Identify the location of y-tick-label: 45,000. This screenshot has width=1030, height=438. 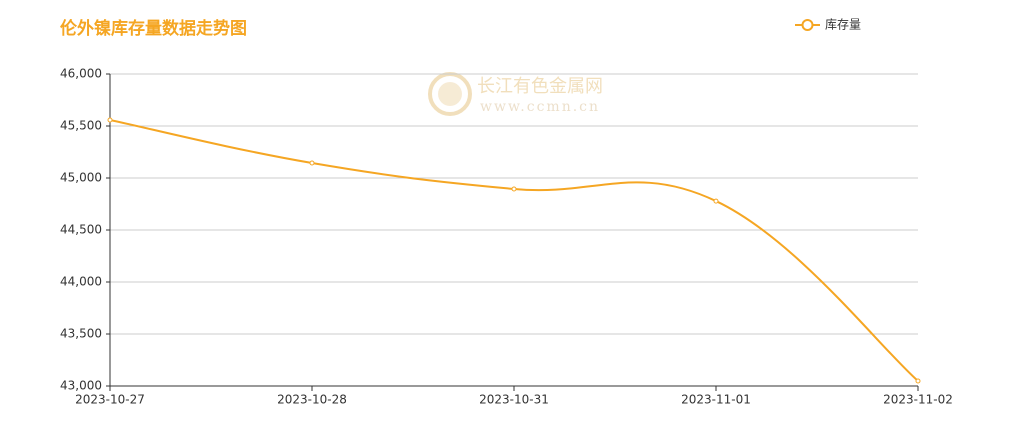
(81, 178).